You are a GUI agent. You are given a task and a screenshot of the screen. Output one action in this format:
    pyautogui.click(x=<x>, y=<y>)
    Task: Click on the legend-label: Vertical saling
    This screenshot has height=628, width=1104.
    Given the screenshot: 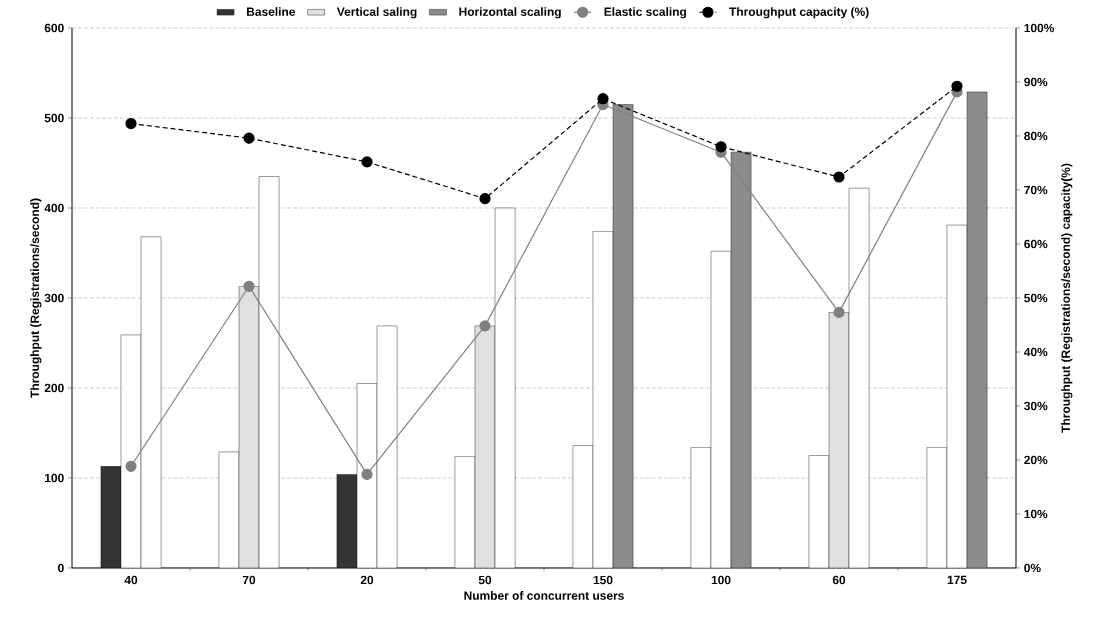 What is the action you would take?
    pyautogui.click(x=376, y=13)
    